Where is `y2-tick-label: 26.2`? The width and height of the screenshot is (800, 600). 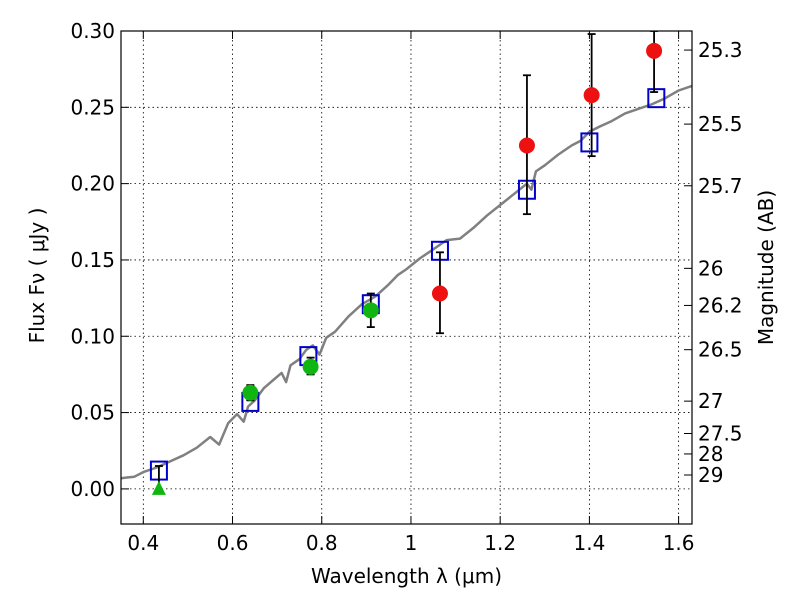 y2-tick-label: 26.2 is located at coordinates (720, 305).